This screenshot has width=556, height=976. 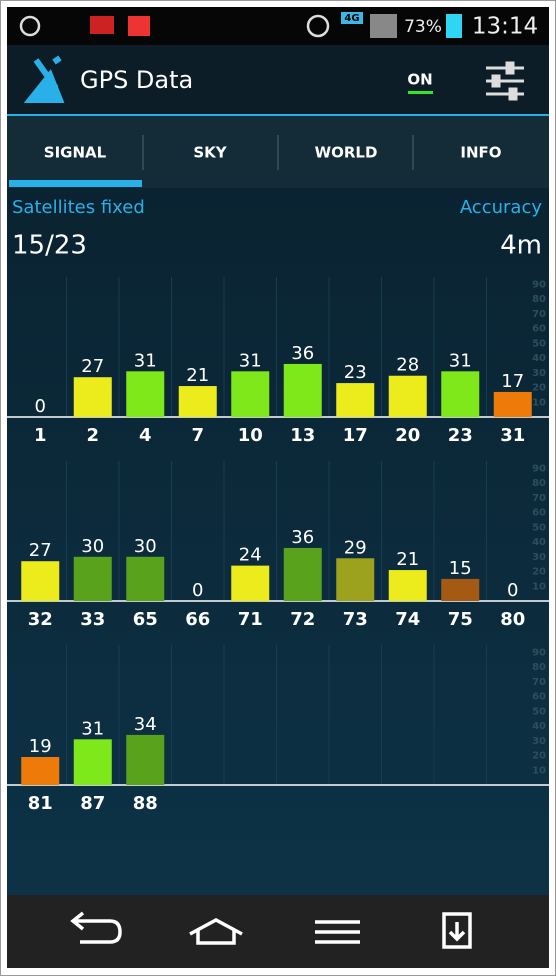 What do you see at coordinates (512, 435) in the screenshot?
I see `x-tick-label: 31` at bounding box center [512, 435].